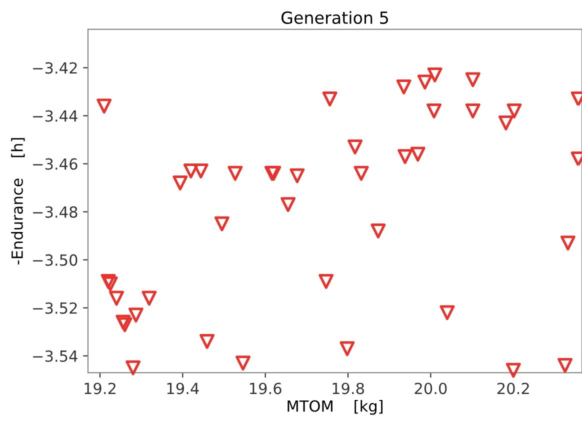 This screenshot has width=582, height=421. I want to click on y-tick-label: −3.54, so click(55, 356).